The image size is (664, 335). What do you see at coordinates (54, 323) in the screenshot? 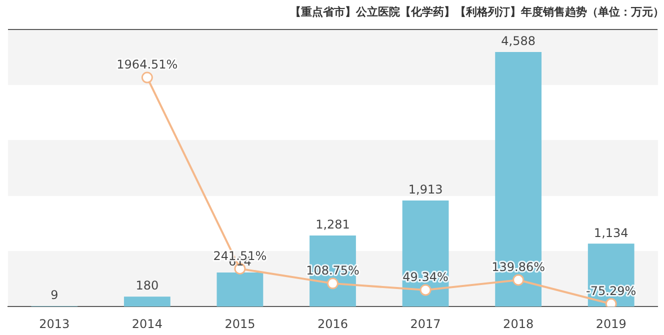
I see `x-tick-label: 2013` at bounding box center [54, 323].